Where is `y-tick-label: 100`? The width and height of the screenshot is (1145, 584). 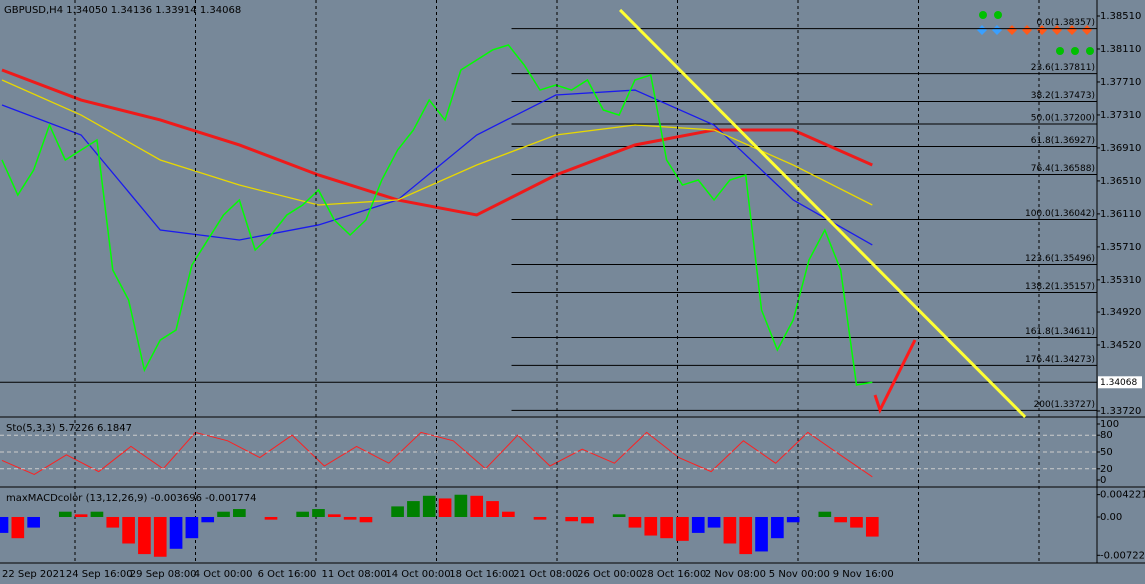
y-tick-label: 100 is located at coordinates (1109, 424).